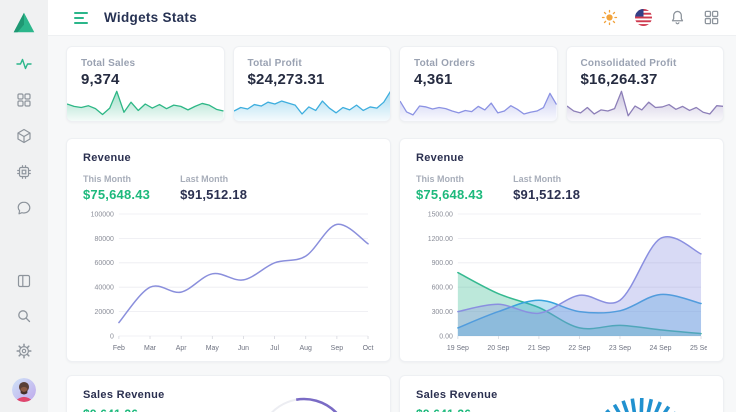 The image size is (736, 412). I want to click on sidebar-item-cpu-icon, so click(24, 172).